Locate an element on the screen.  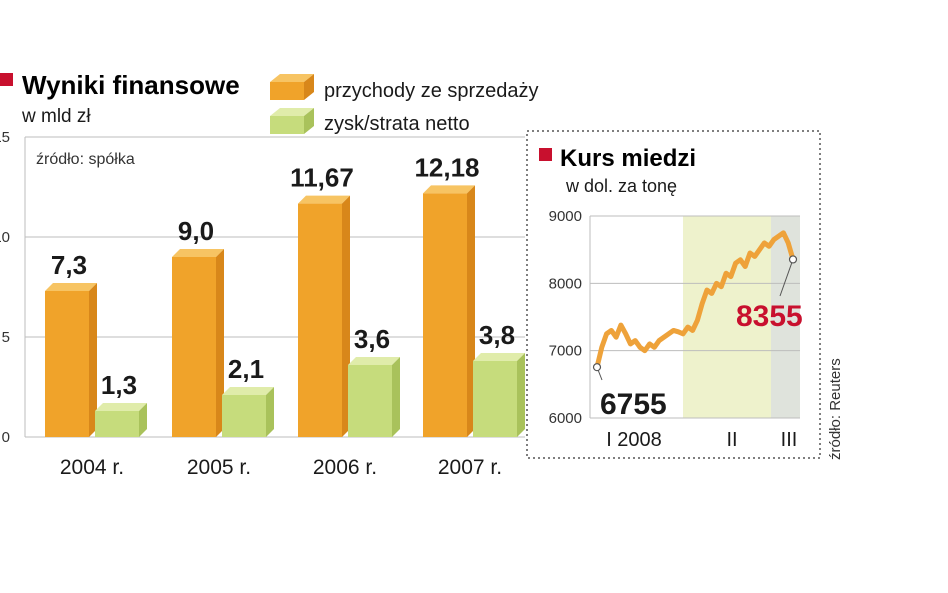
bar-category-label: 2005 r. is located at coordinates (219, 467).